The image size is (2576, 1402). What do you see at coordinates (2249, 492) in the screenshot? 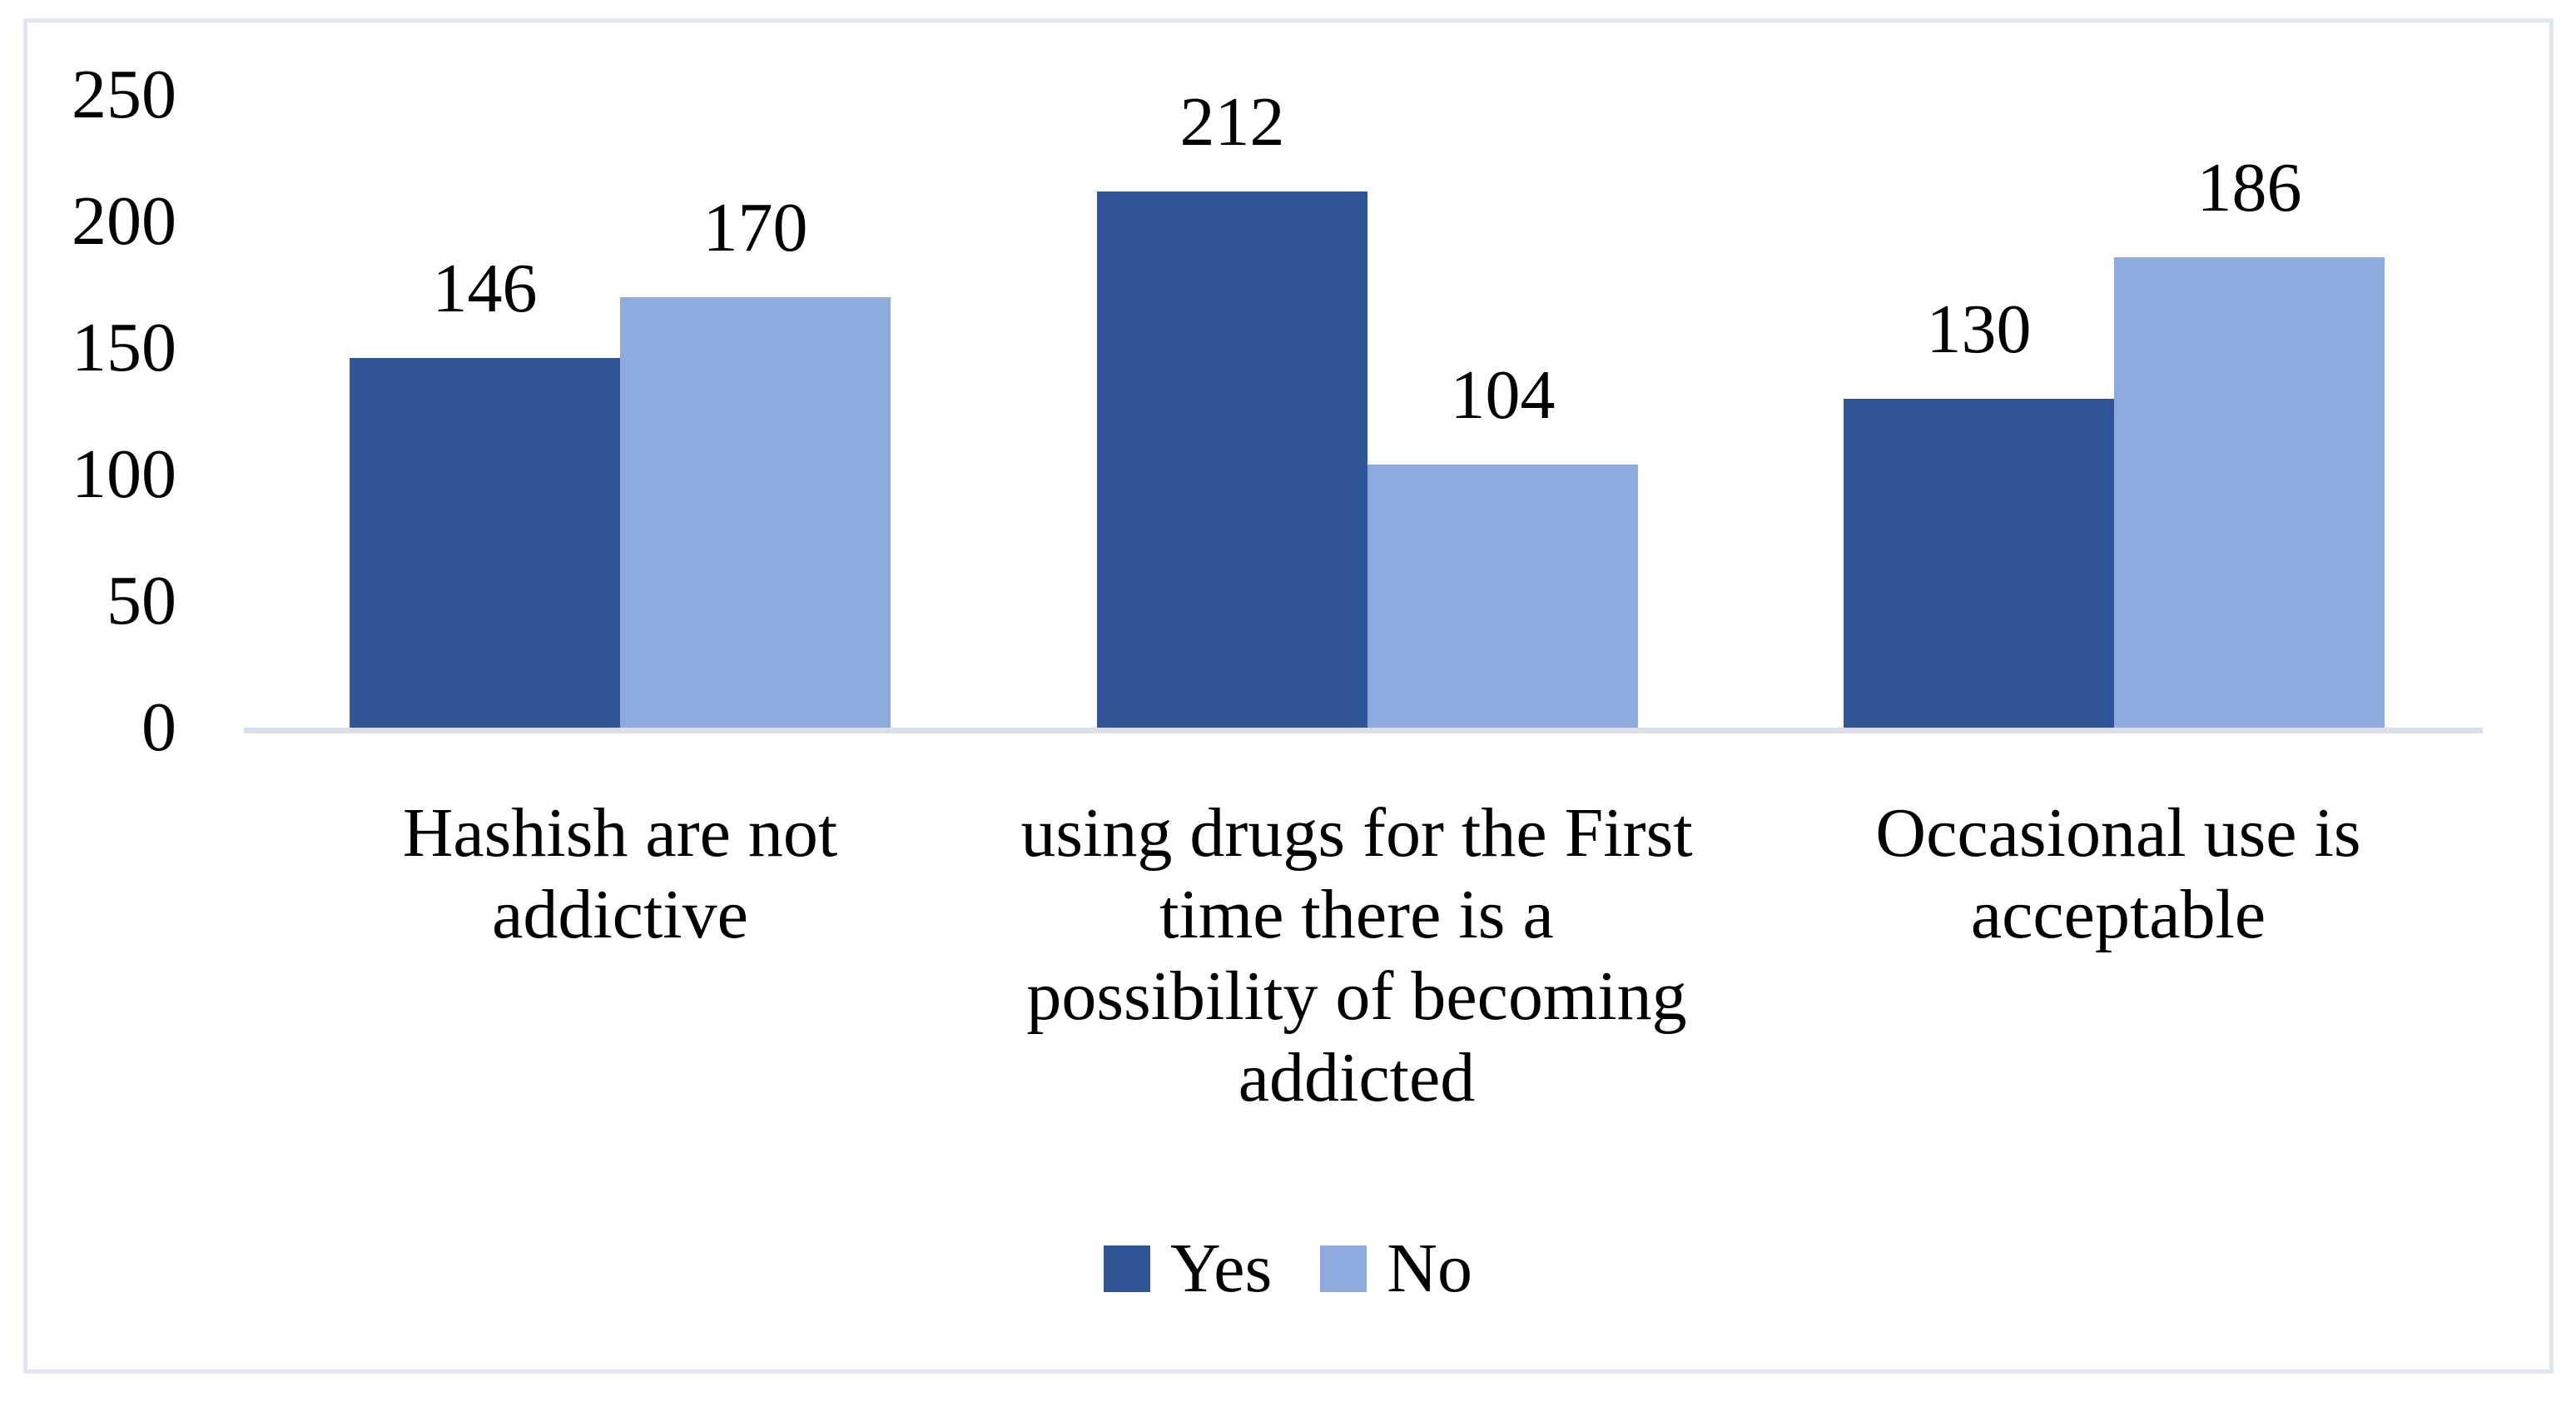
I see `bar-no-group3` at bounding box center [2249, 492].